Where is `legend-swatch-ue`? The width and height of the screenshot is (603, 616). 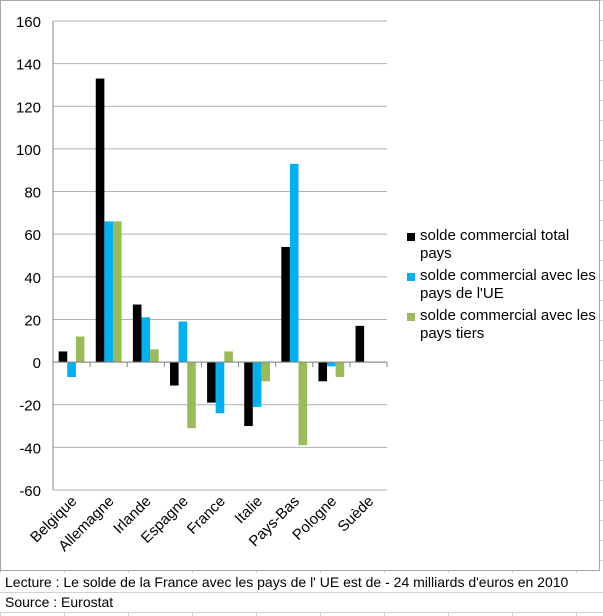 legend-swatch-ue is located at coordinates (411, 277).